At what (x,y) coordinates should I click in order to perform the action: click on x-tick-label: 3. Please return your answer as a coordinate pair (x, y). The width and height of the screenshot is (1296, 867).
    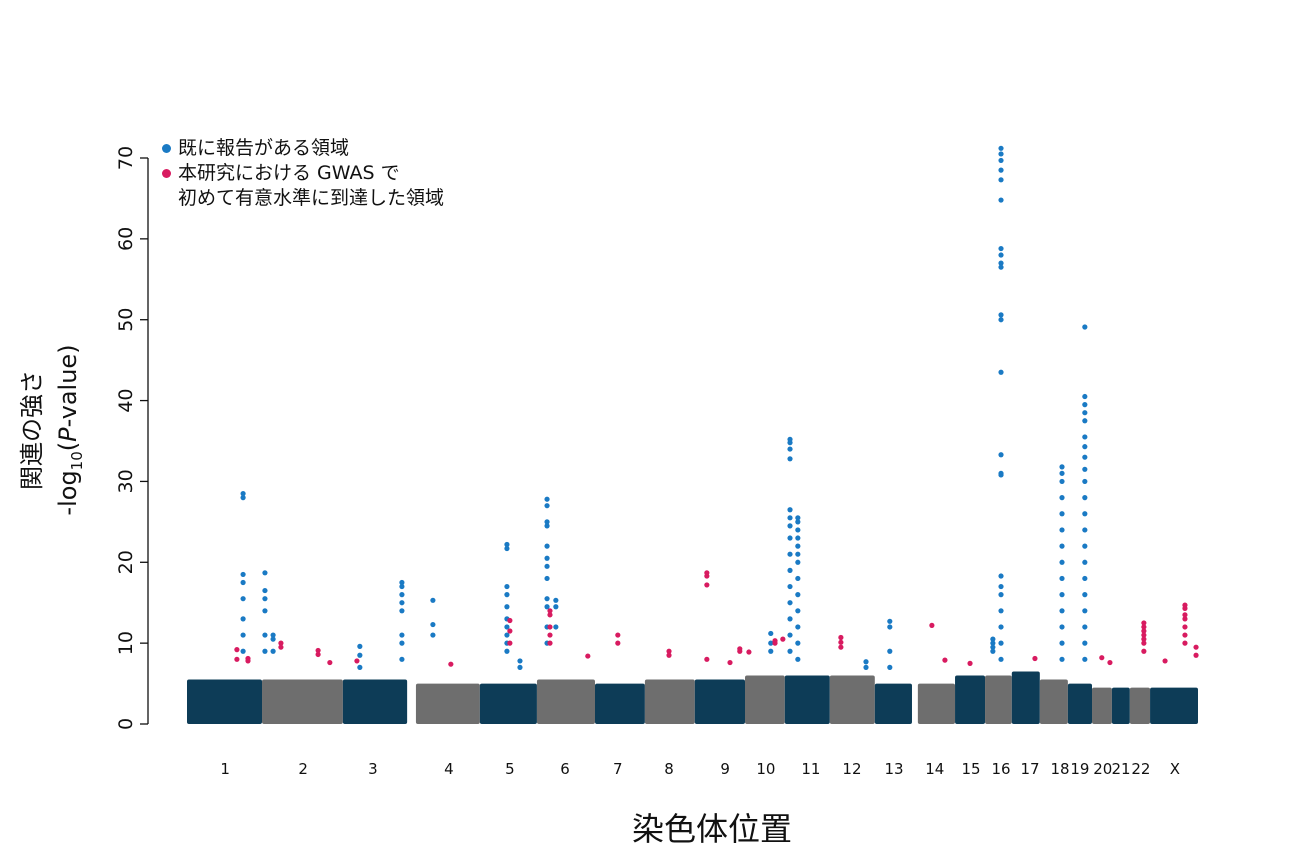
    Looking at the image, I should click on (373, 769).